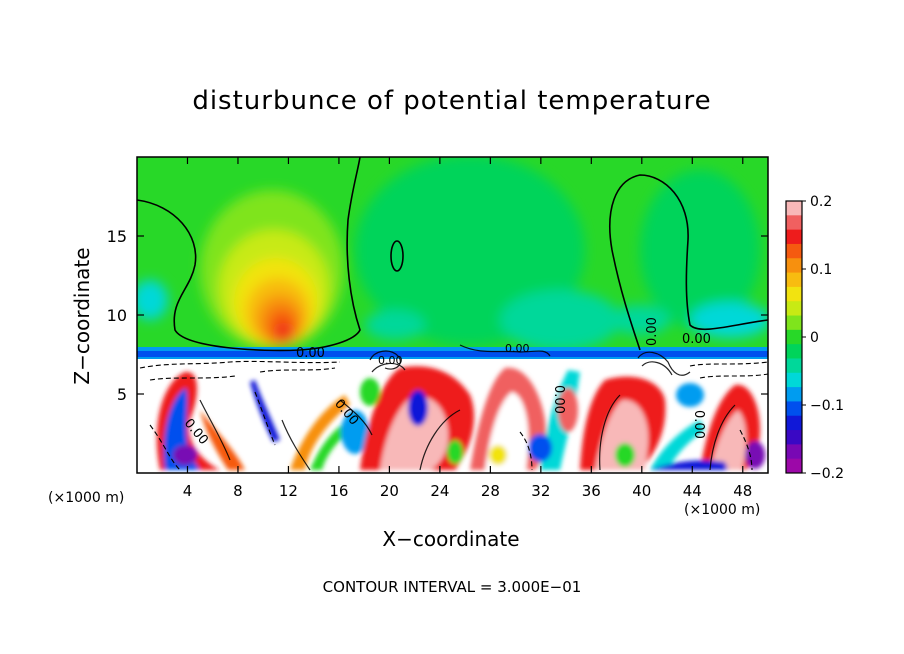  Describe the element at coordinates (452, 587) in the screenshot. I see `contour-interval-note: CONTOUR INTERVAL = 3.000E−01` at that location.